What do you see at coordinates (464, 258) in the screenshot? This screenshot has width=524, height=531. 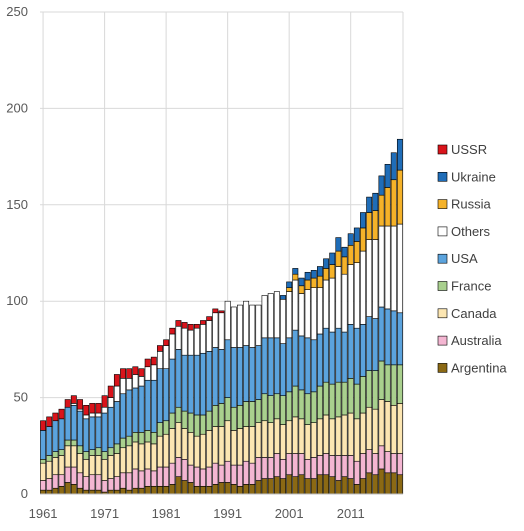 I see `legend-label-usa: USA` at bounding box center [464, 258].